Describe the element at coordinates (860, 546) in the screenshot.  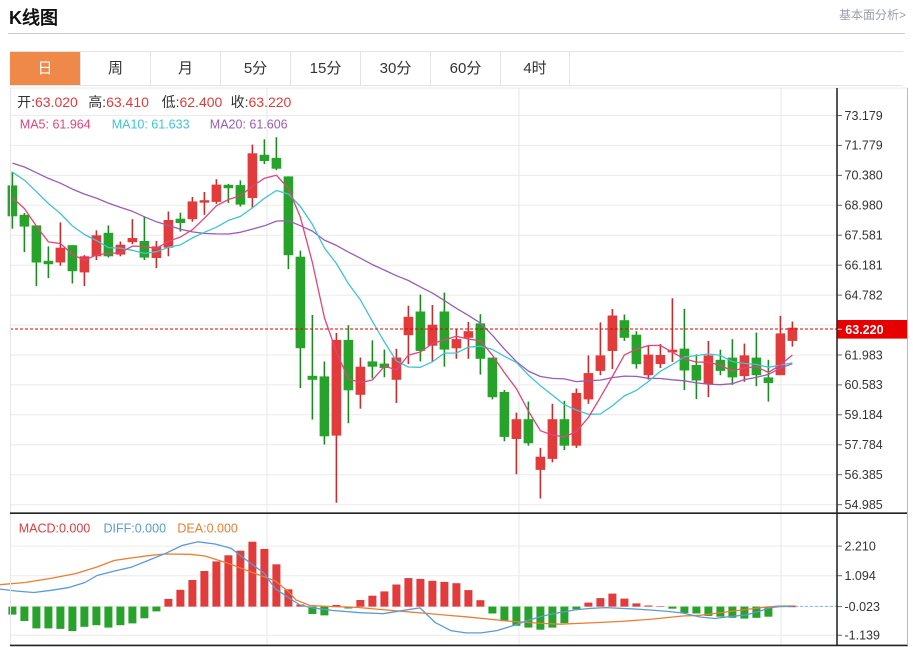
I see `svg-text: 2.210` at that location.